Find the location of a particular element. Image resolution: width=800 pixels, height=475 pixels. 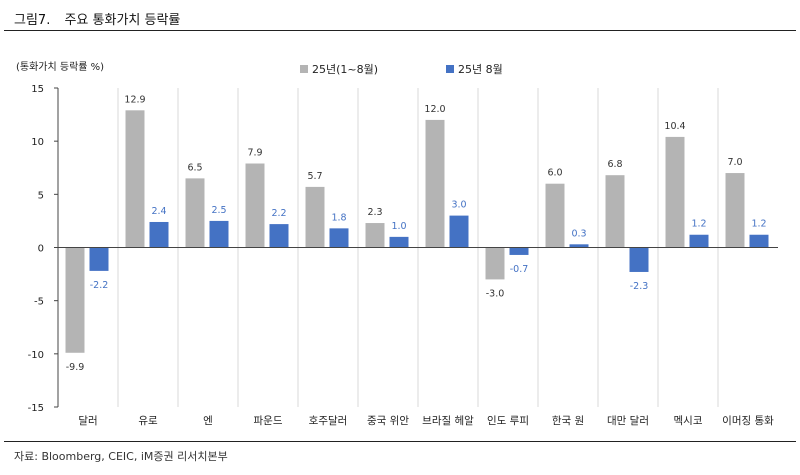

legend-label-1: 25년(1~8월) is located at coordinates (345, 69).